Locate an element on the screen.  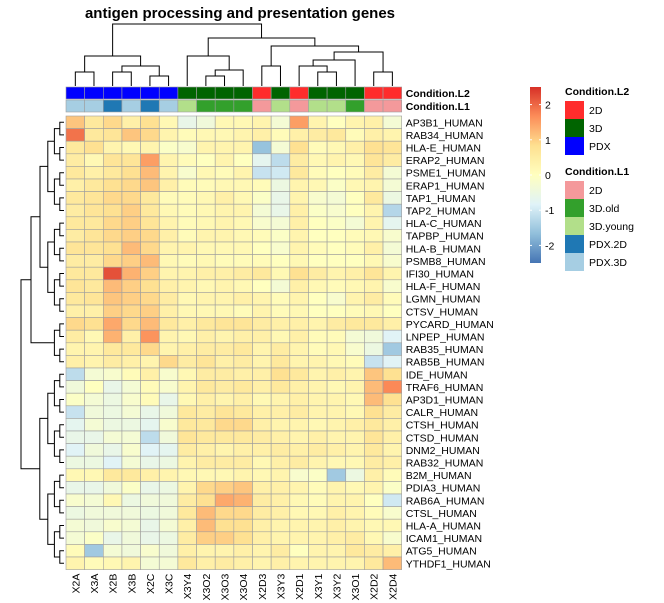
row-label: IFI30_HUMAN is located at coordinates (440, 275).